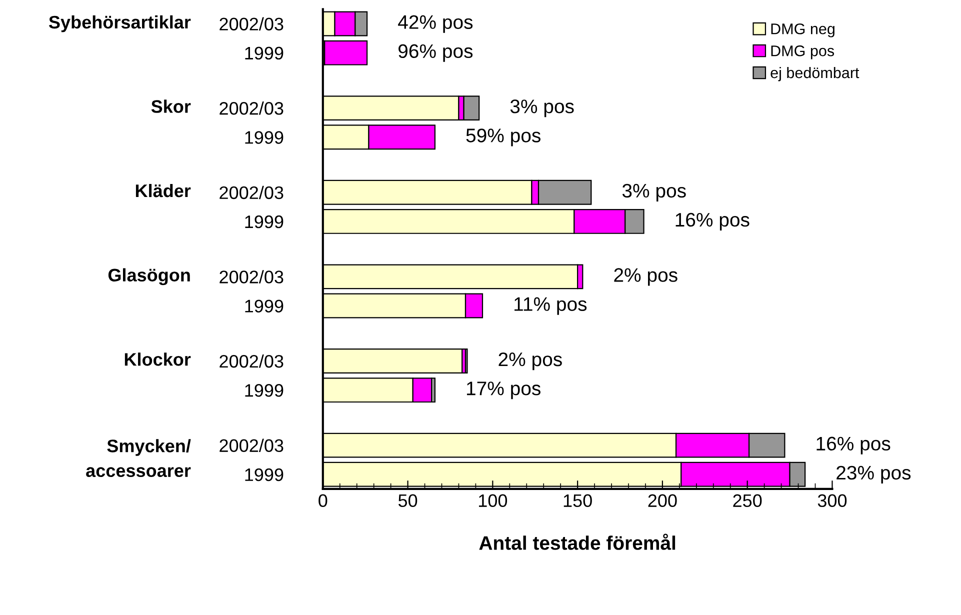 The width and height of the screenshot is (961, 615). Describe the element at coordinates (802, 30) in the screenshot. I see `legend-label: DMG neg` at that location.